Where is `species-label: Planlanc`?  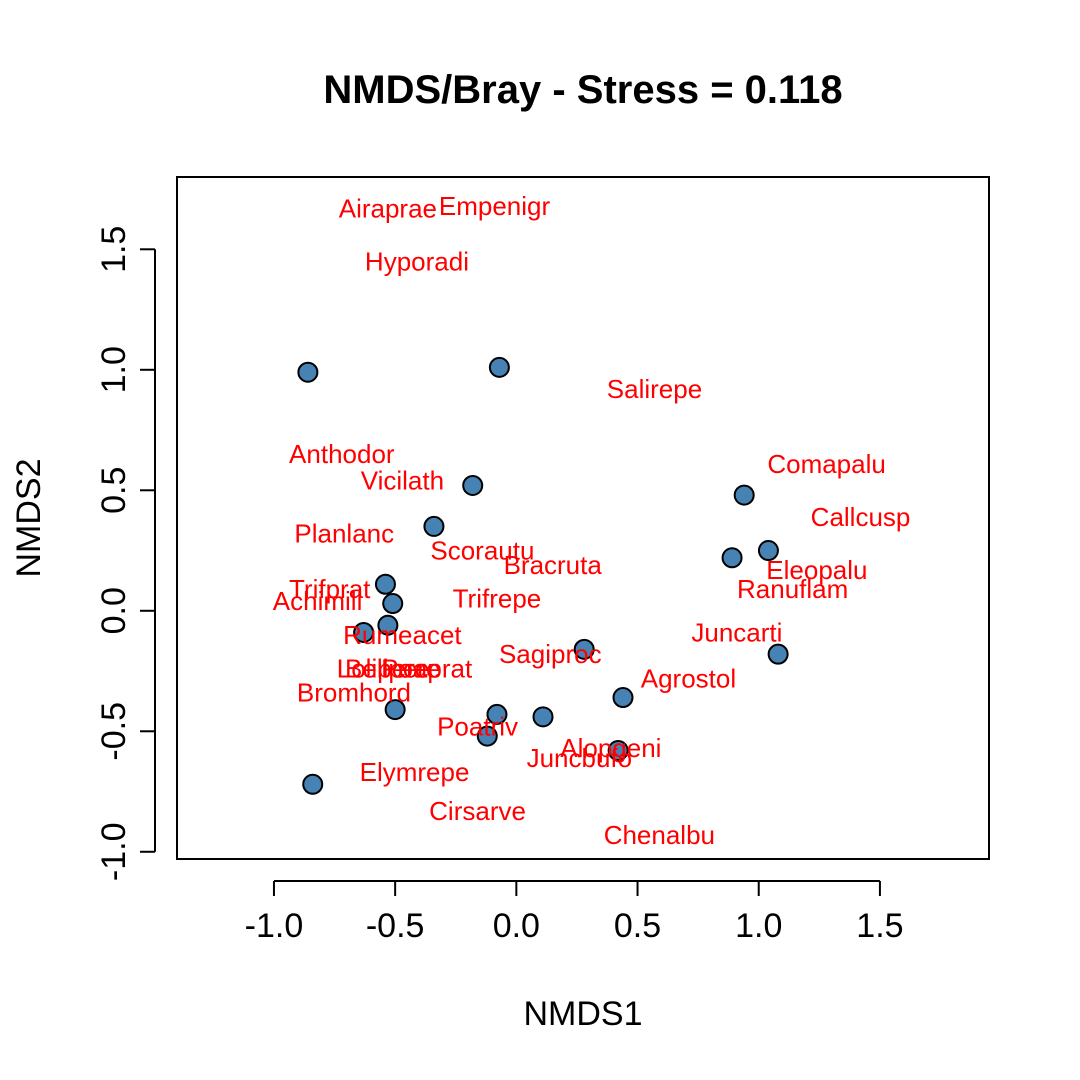
species-label: Planlanc is located at coordinates (344, 534).